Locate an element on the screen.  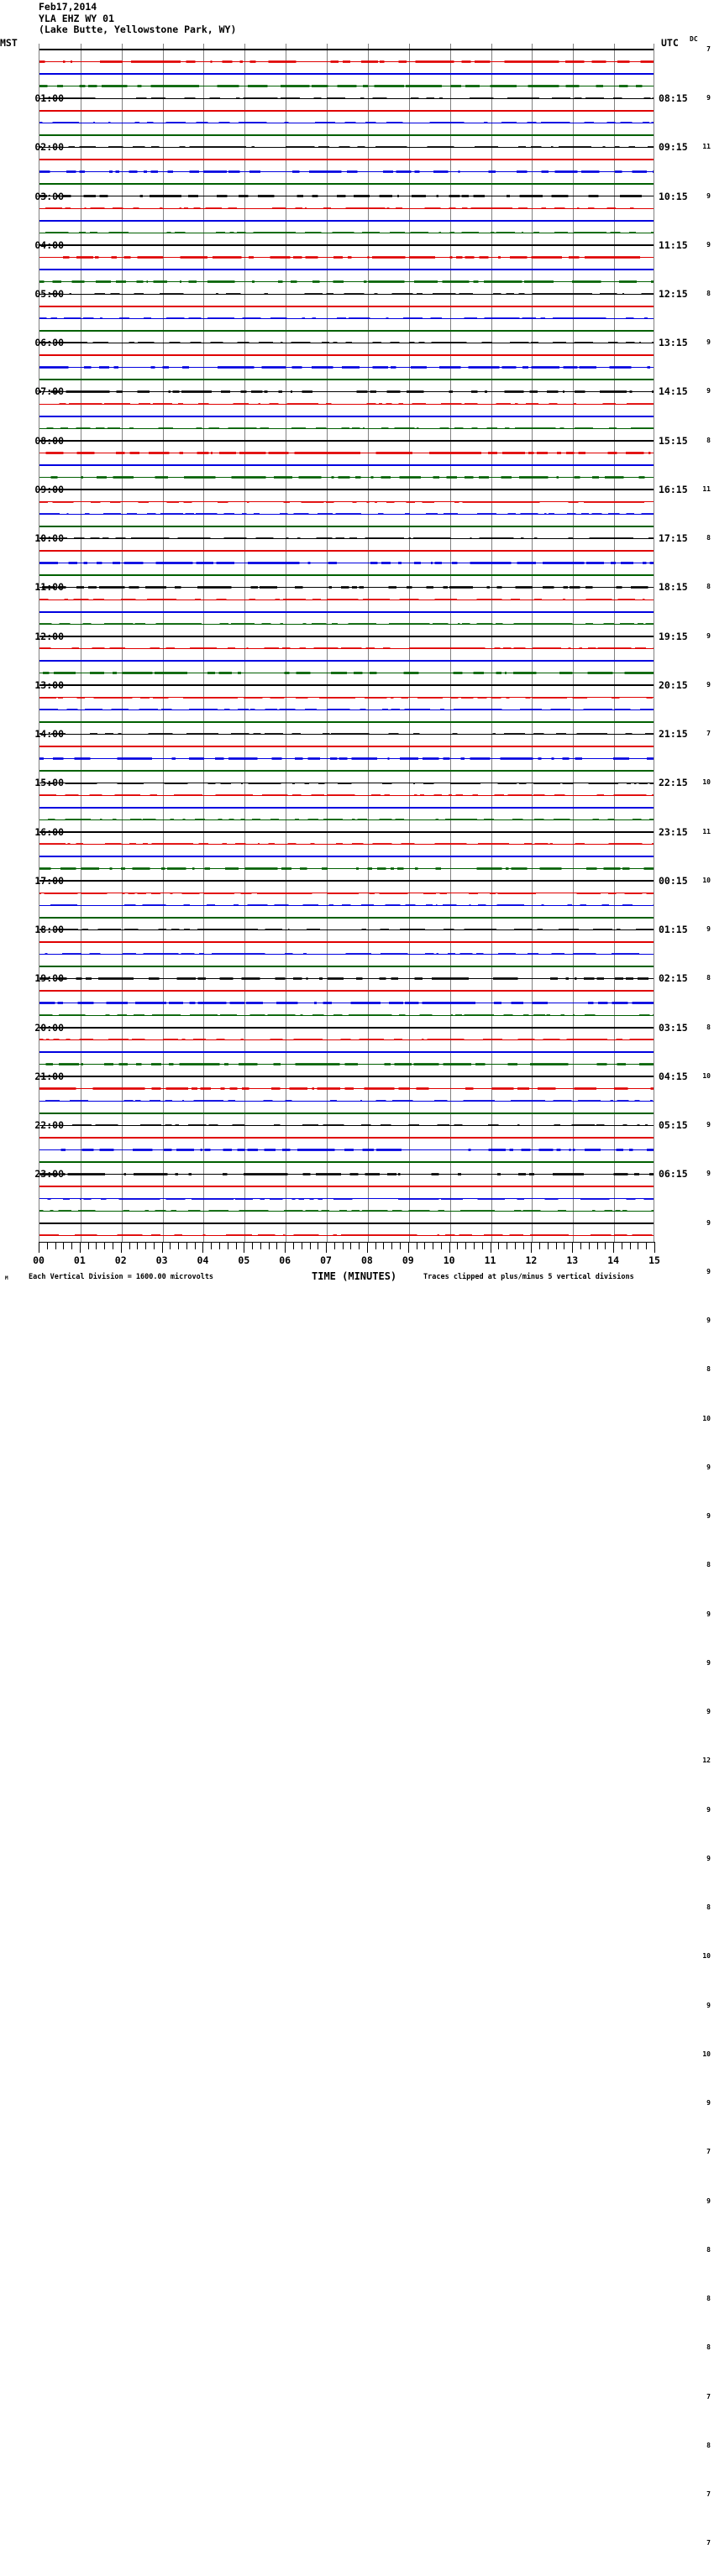
dc-value-49: 8 is located at coordinates (708, 2445).